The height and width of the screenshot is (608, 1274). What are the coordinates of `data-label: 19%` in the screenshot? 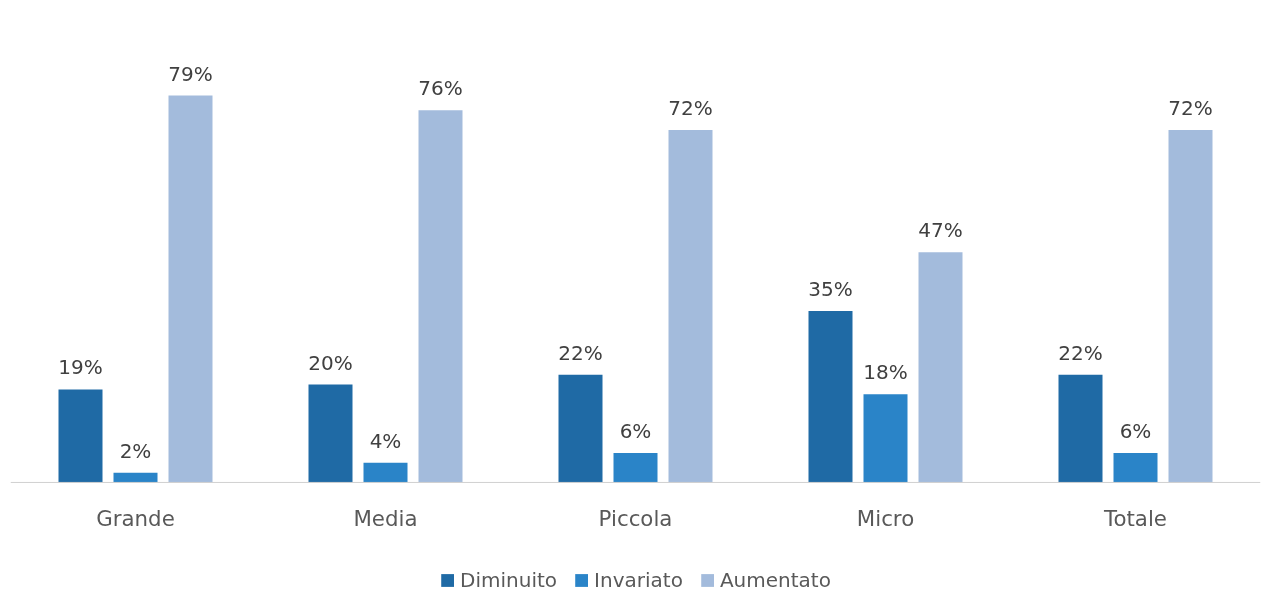 It's located at (80, 367).